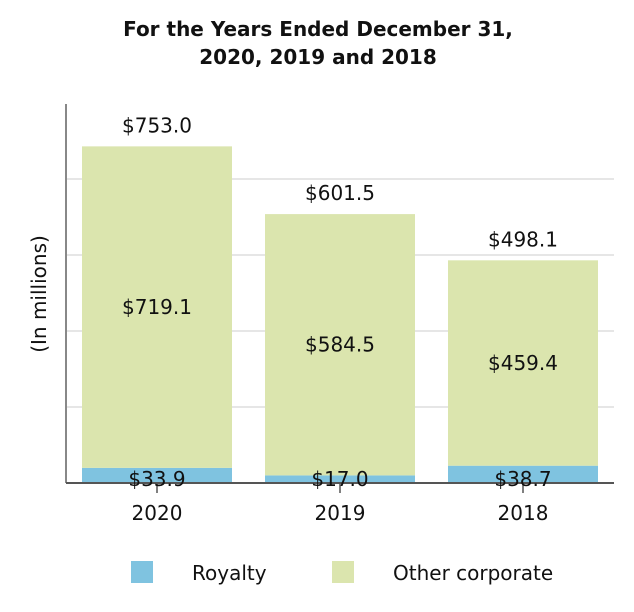 The image size is (634, 612). Describe the element at coordinates (340, 513) in the screenshot. I see `x-tick-label-2019: 2019` at that location.